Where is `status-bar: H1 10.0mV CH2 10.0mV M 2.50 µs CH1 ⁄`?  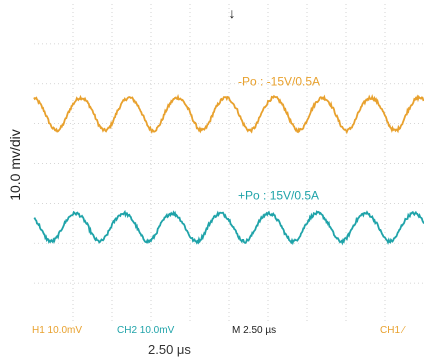 status-bar: H1 10.0mV CH2 10.0mV M 2.50 µs CH1 ⁄ is located at coordinates (219, 330).